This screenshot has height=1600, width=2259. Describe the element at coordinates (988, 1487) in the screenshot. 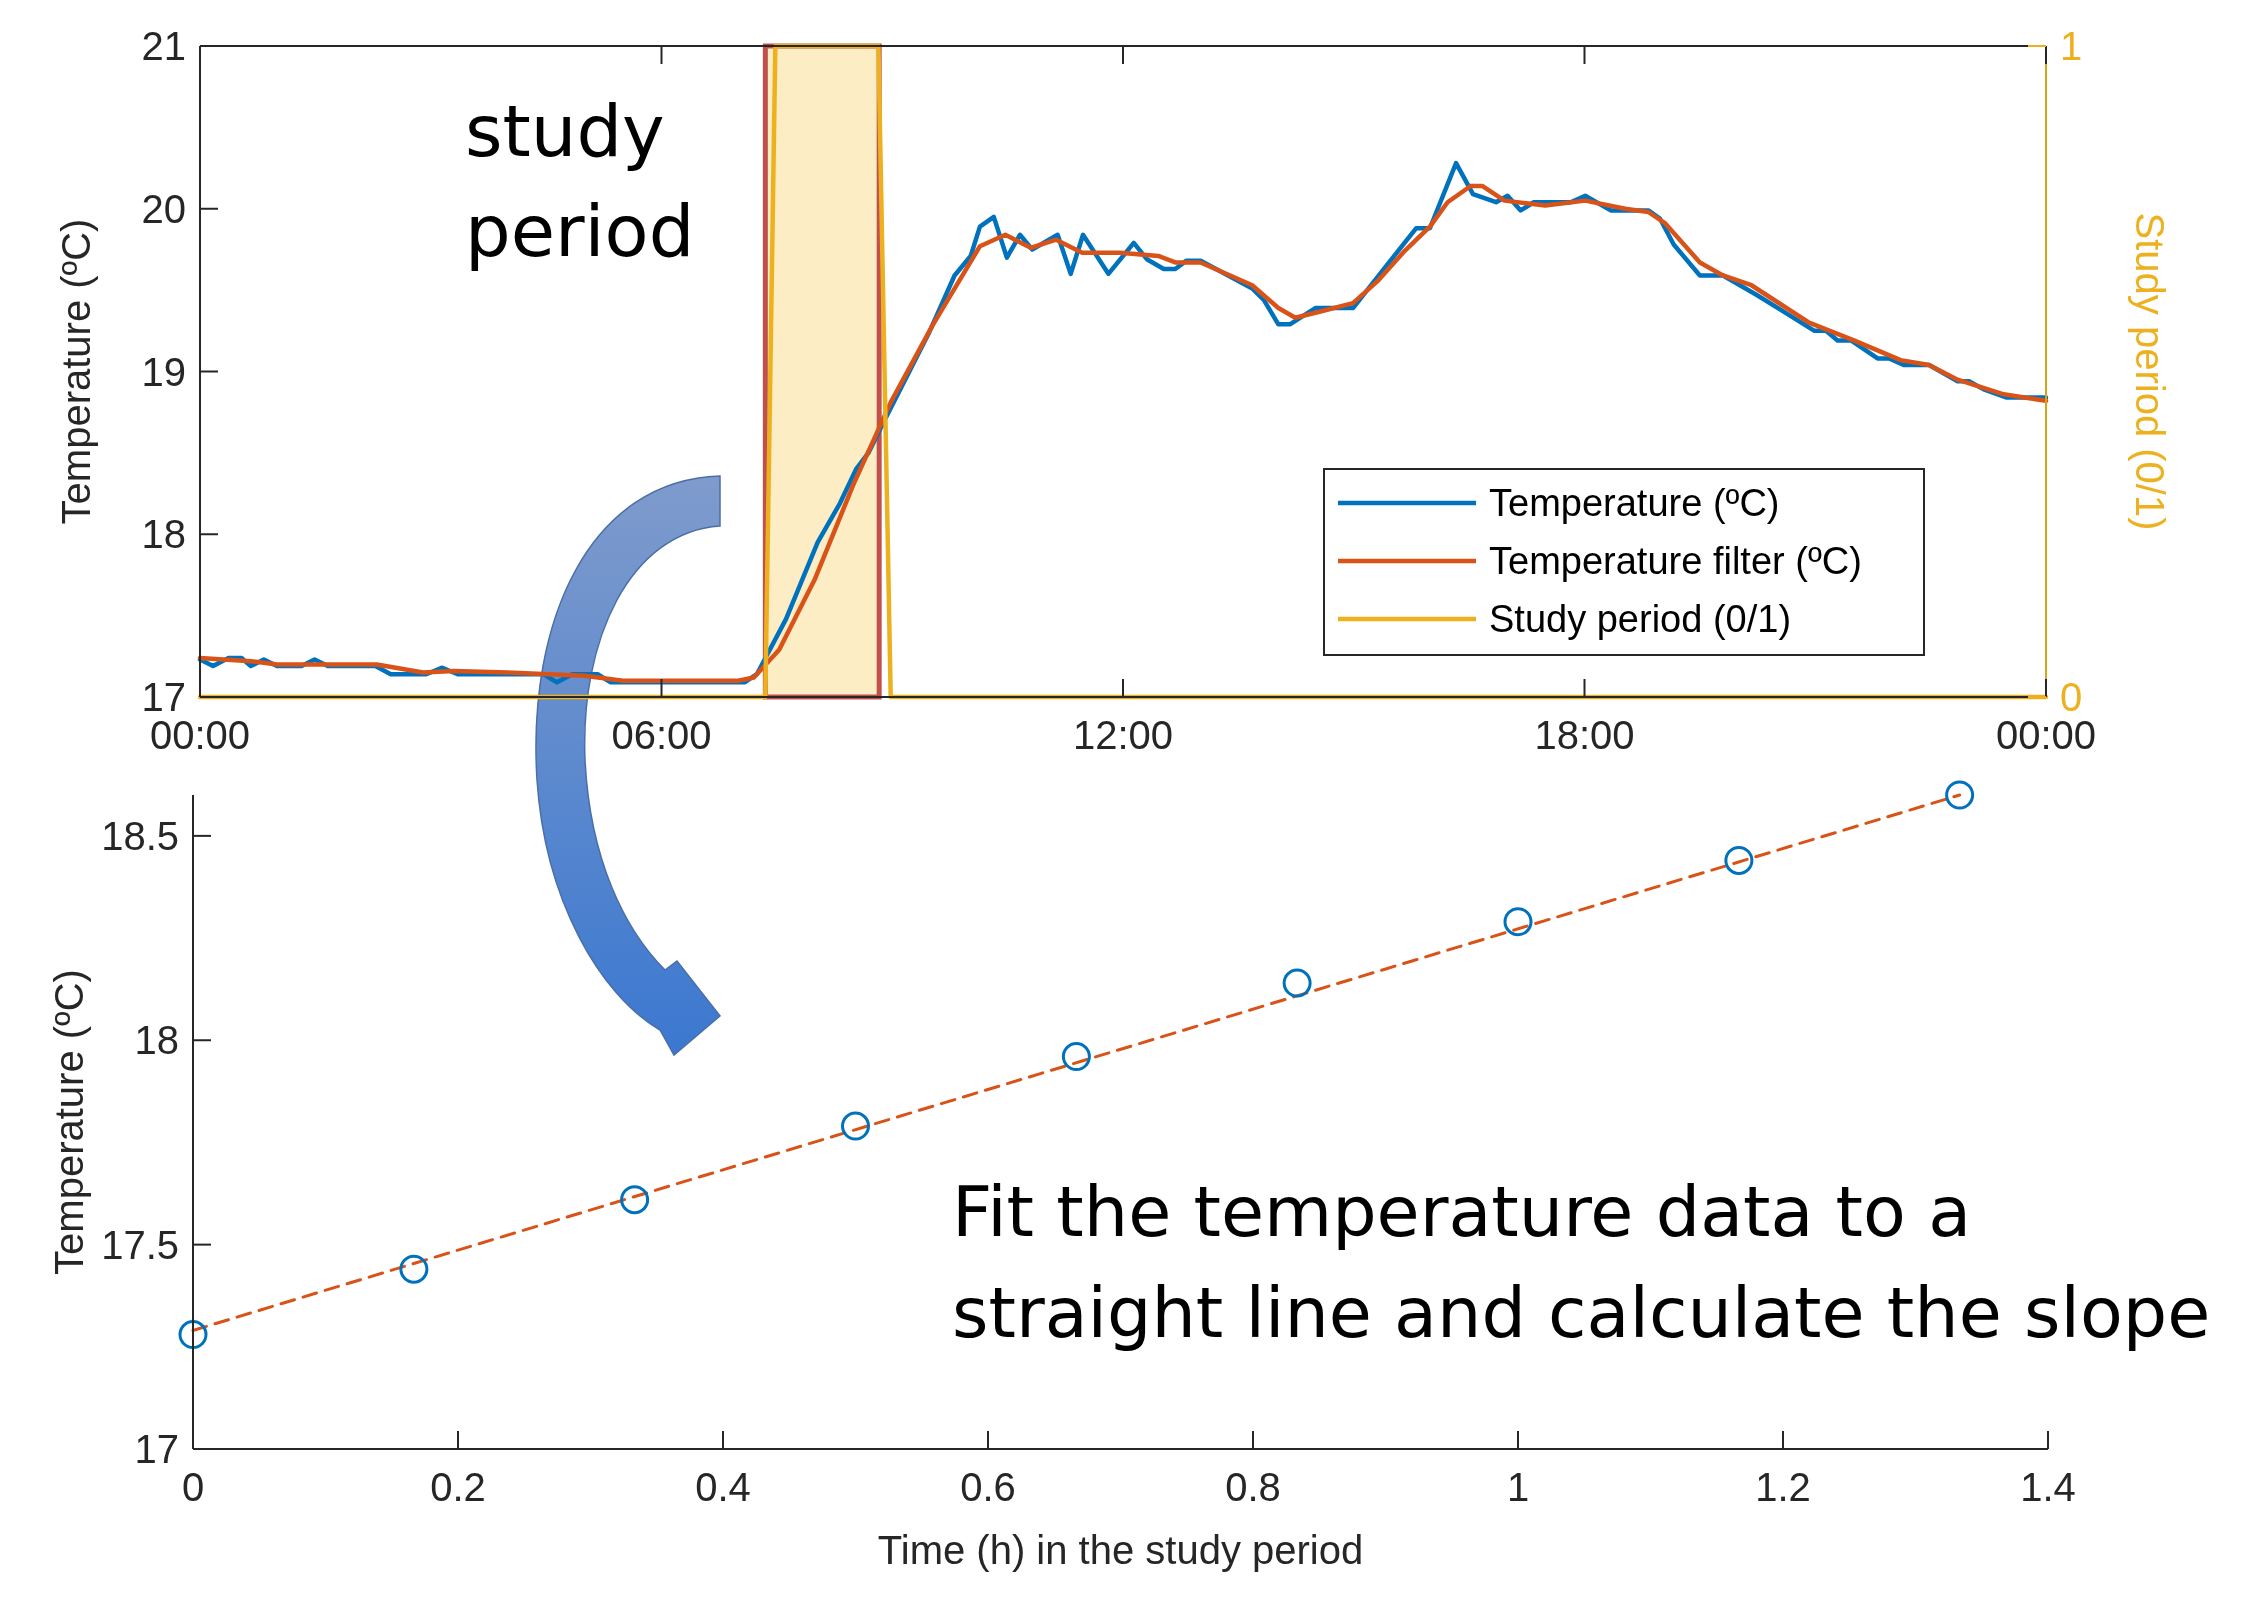

I see `x-tick-label: 0.6` at that location.